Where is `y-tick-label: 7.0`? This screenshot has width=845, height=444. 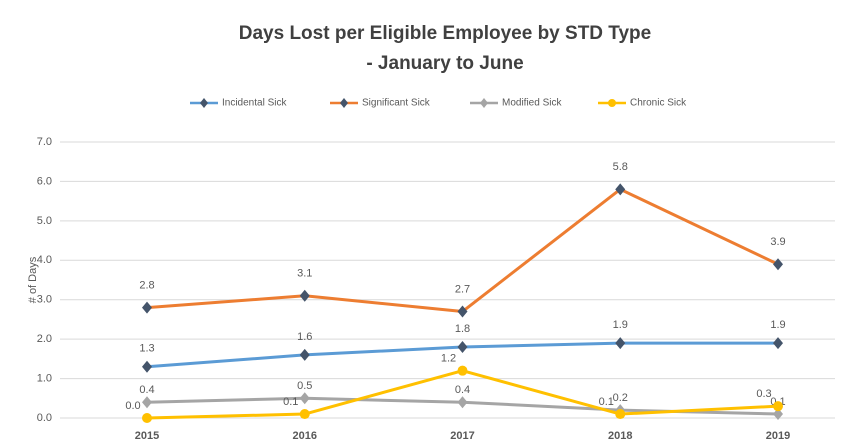 y-tick-label: 7.0 is located at coordinates (44, 142).